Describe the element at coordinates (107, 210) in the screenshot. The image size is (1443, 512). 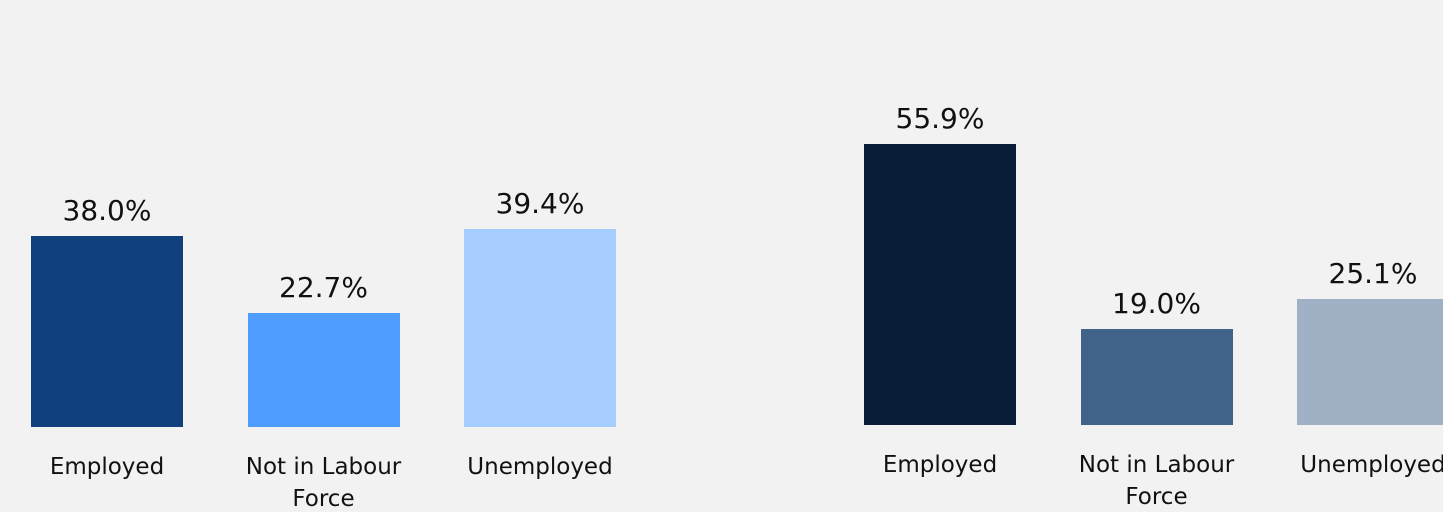
I see `value-label: 38.0%` at that location.